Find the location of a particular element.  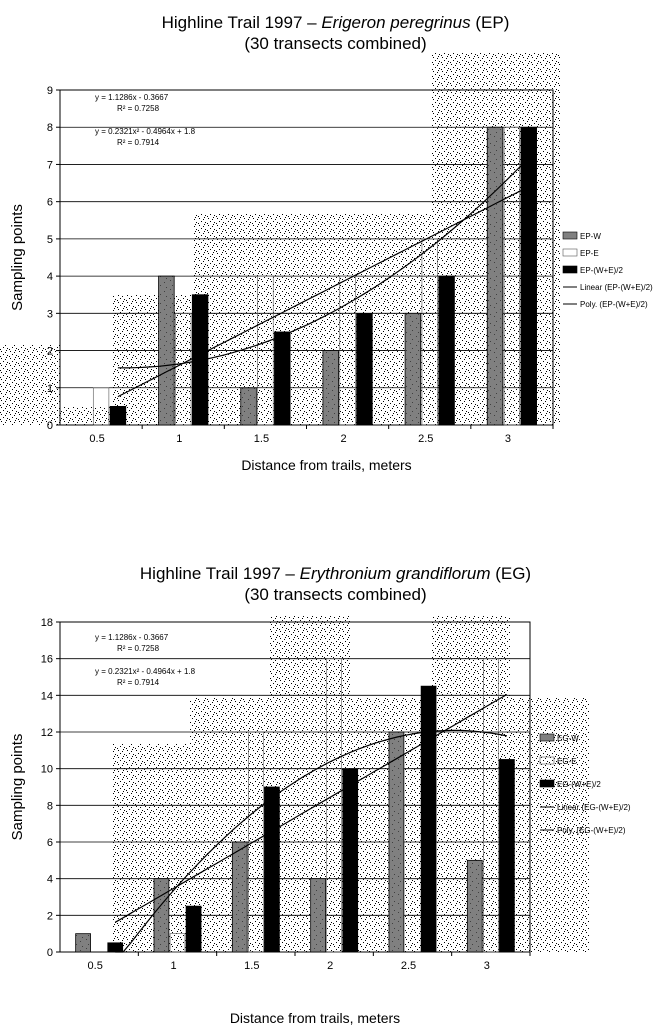

y-tick-label: 12 is located at coordinates (47, 733).